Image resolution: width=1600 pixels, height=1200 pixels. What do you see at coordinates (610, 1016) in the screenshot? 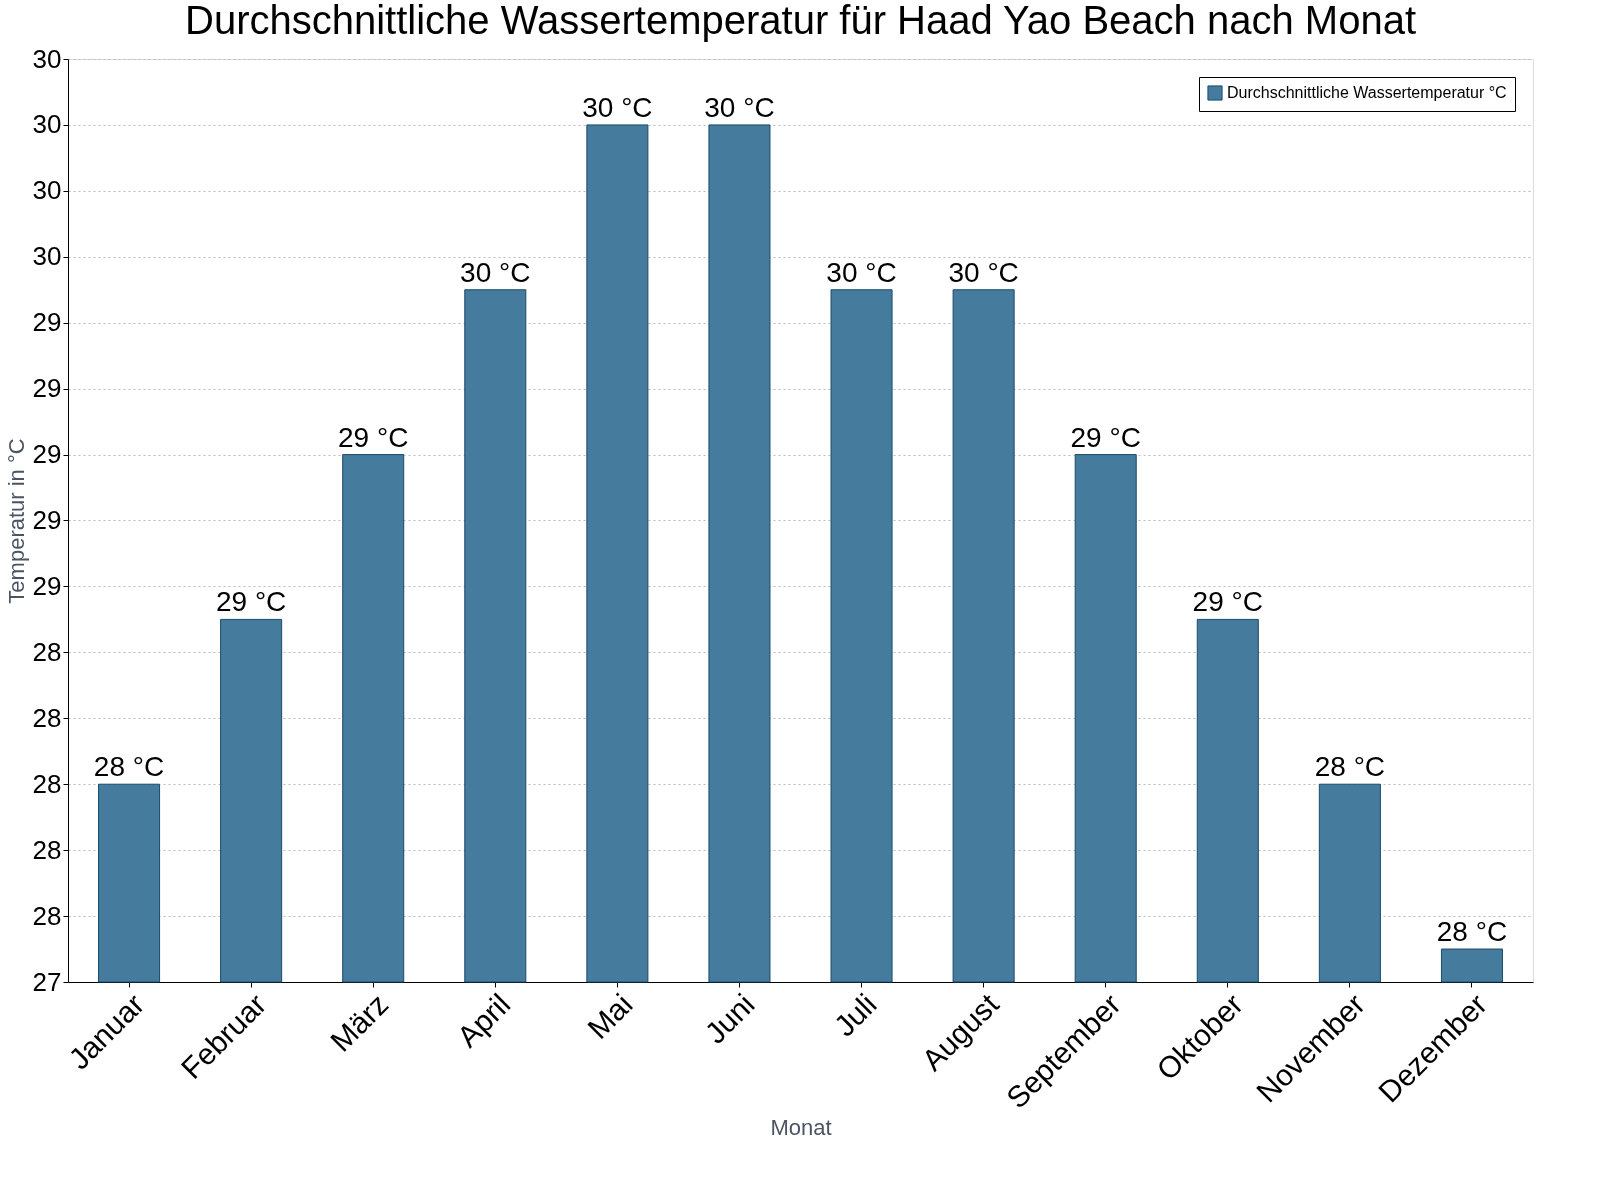
I see `x-tick-label: Mai` at bounding box center [610, 1016].